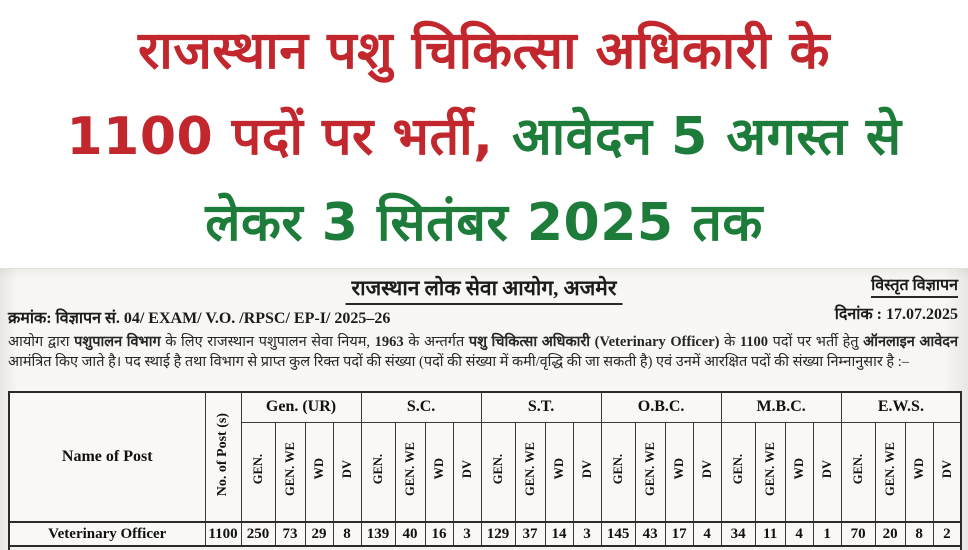 Image resolution: width=968 pixels, height=550 pixels. I want to click on advt-block: विस्तृत विज्ञापन दिनांक : 17.07.2025, so click(896, 298).